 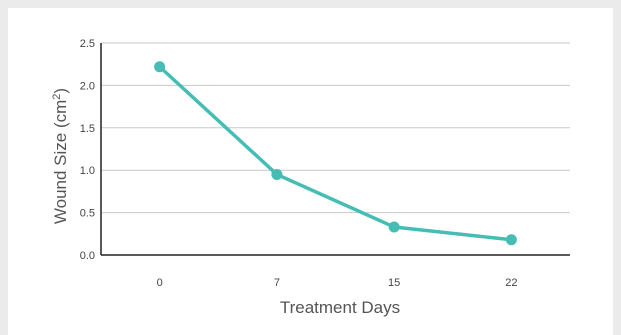 I want to click on y-tick-label: 0.5, so click(x=87, y=214).